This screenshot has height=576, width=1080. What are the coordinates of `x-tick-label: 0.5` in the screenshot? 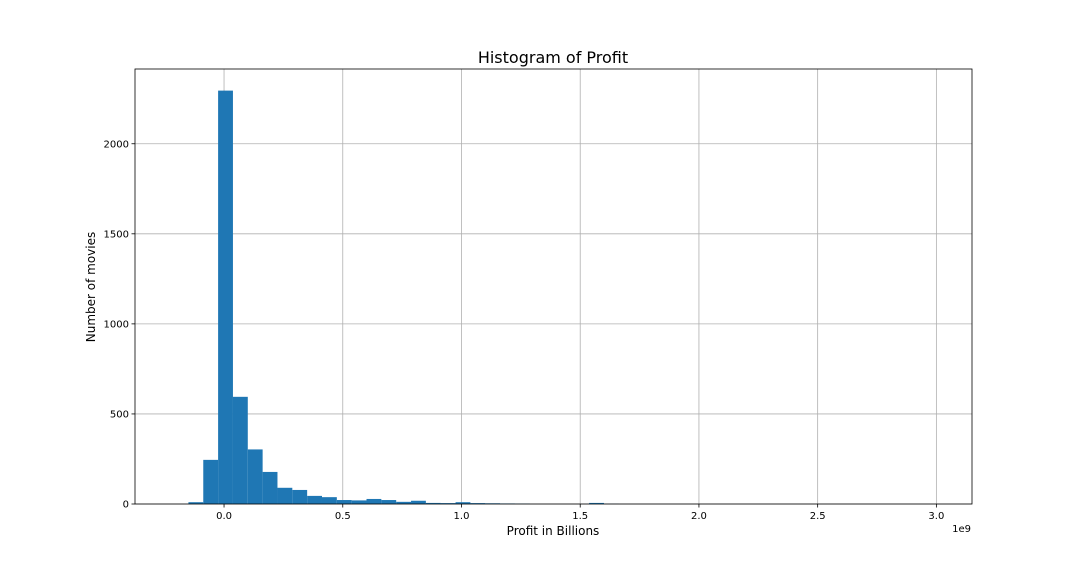 It's located at (343, 516).